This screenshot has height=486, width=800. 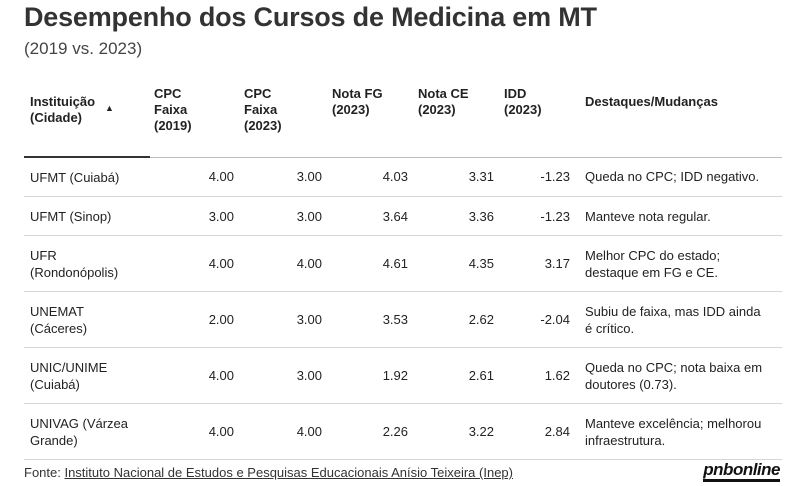 I want to click on cell-nota-fg: 4.03, so click(x=371, y=177).